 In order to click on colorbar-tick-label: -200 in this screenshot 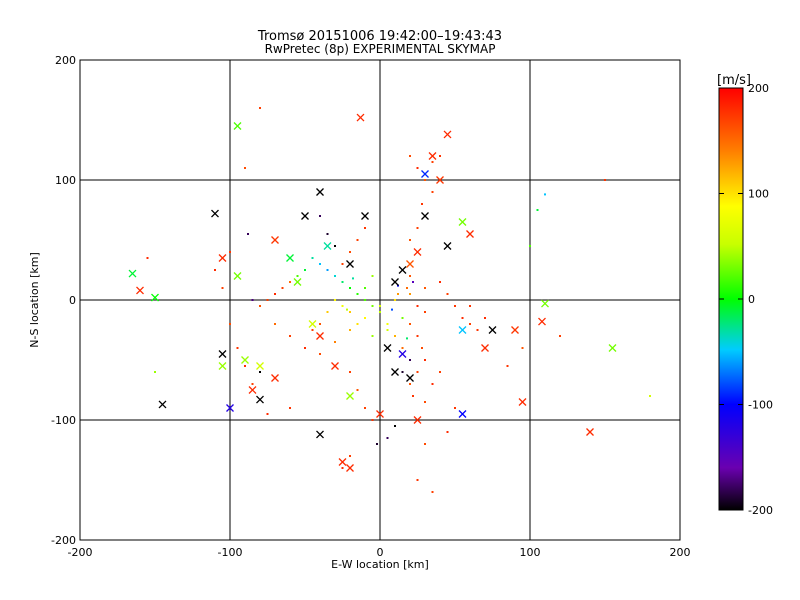, I will do `click(760, 510)`.